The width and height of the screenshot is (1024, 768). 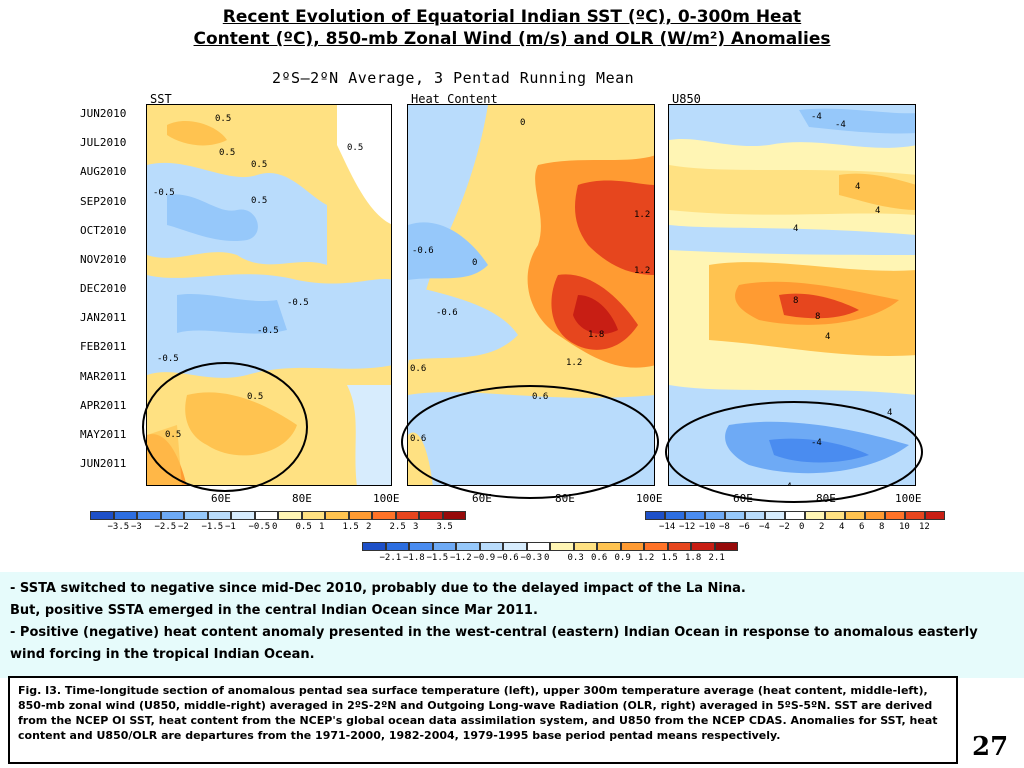 What do you see at coordinates (183, 527) in the screenshot?
I see `colorbar-label: −2` at bounding box center [183, 527].